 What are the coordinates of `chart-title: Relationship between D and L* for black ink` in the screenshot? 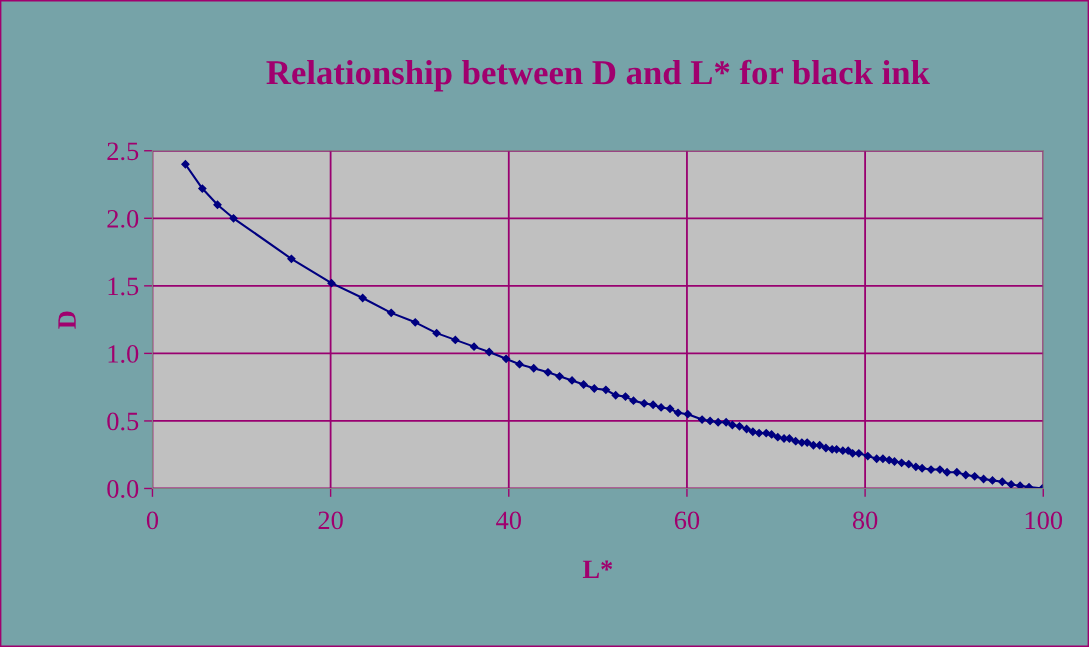 It's located at (598, 75).